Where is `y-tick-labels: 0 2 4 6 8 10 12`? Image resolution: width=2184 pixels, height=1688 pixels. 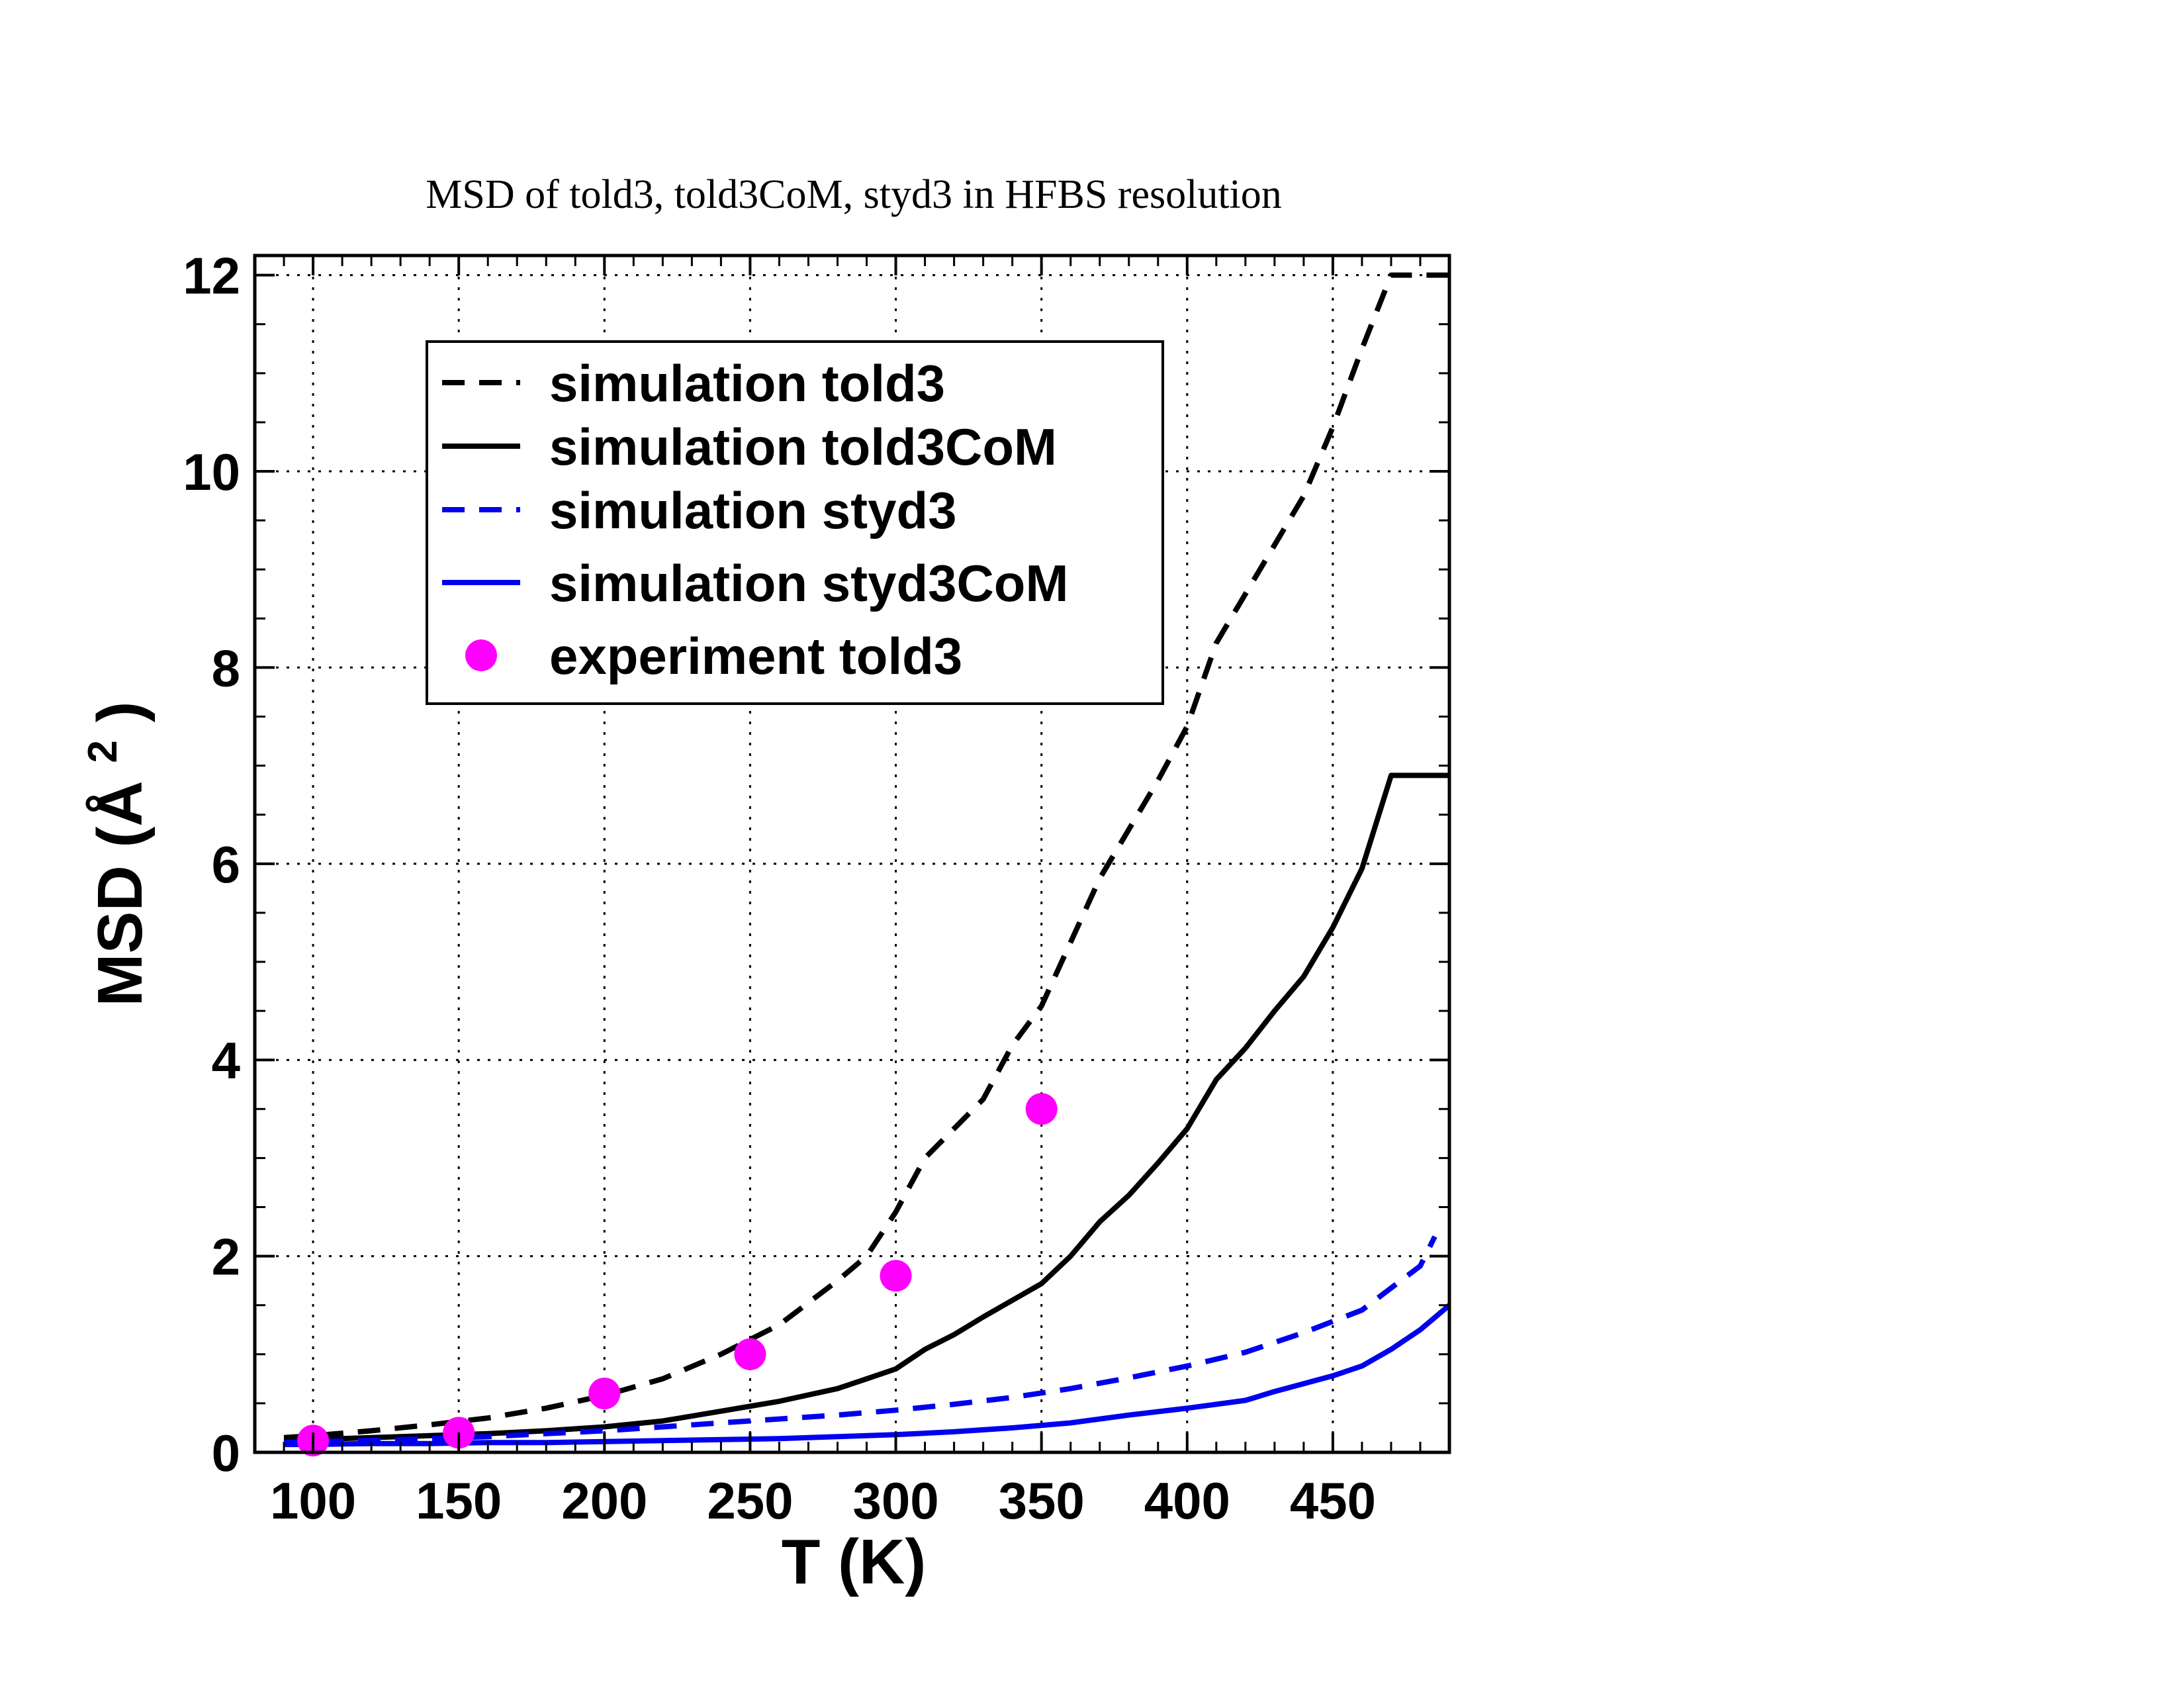
y-tick-labels: 0 2 4 6 8 10 12 is located at coordinates (211, 864).